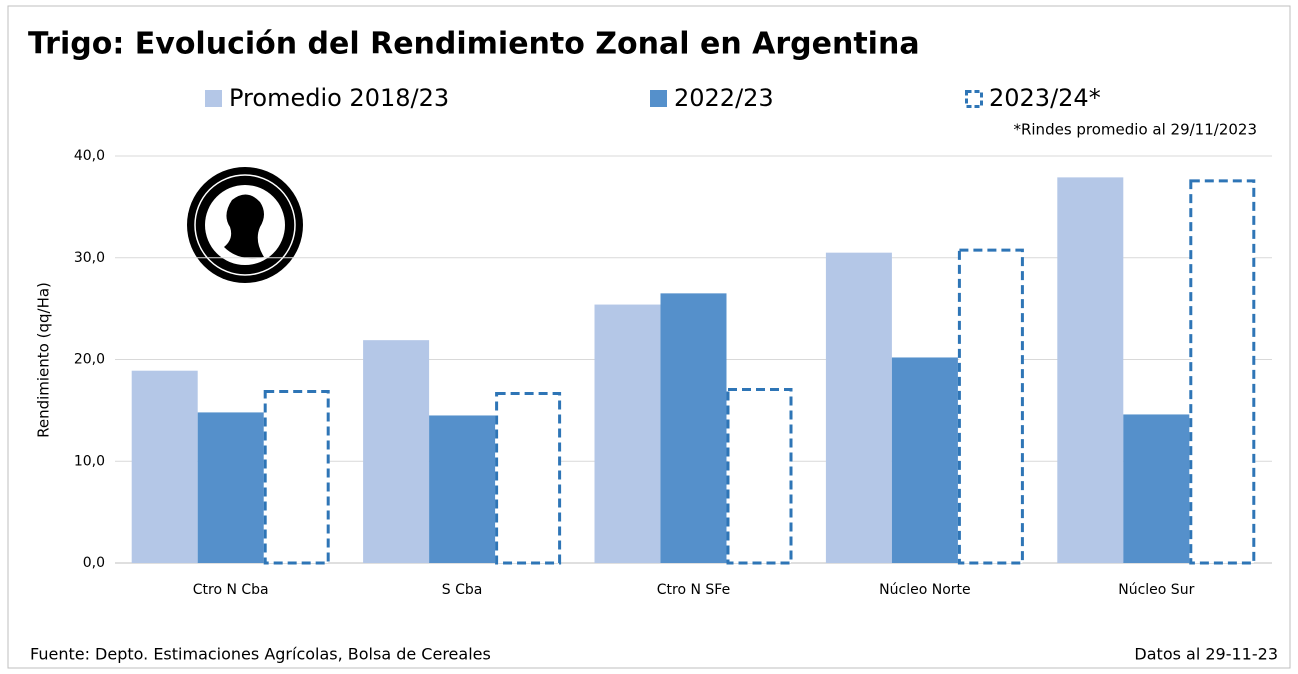 The width and height of the screenshot is (1298, 674). What do you see at coordinates (89, 360) in the screenshot?
I see `y-tick-label: 20,0` at bounding box center [89, 360].